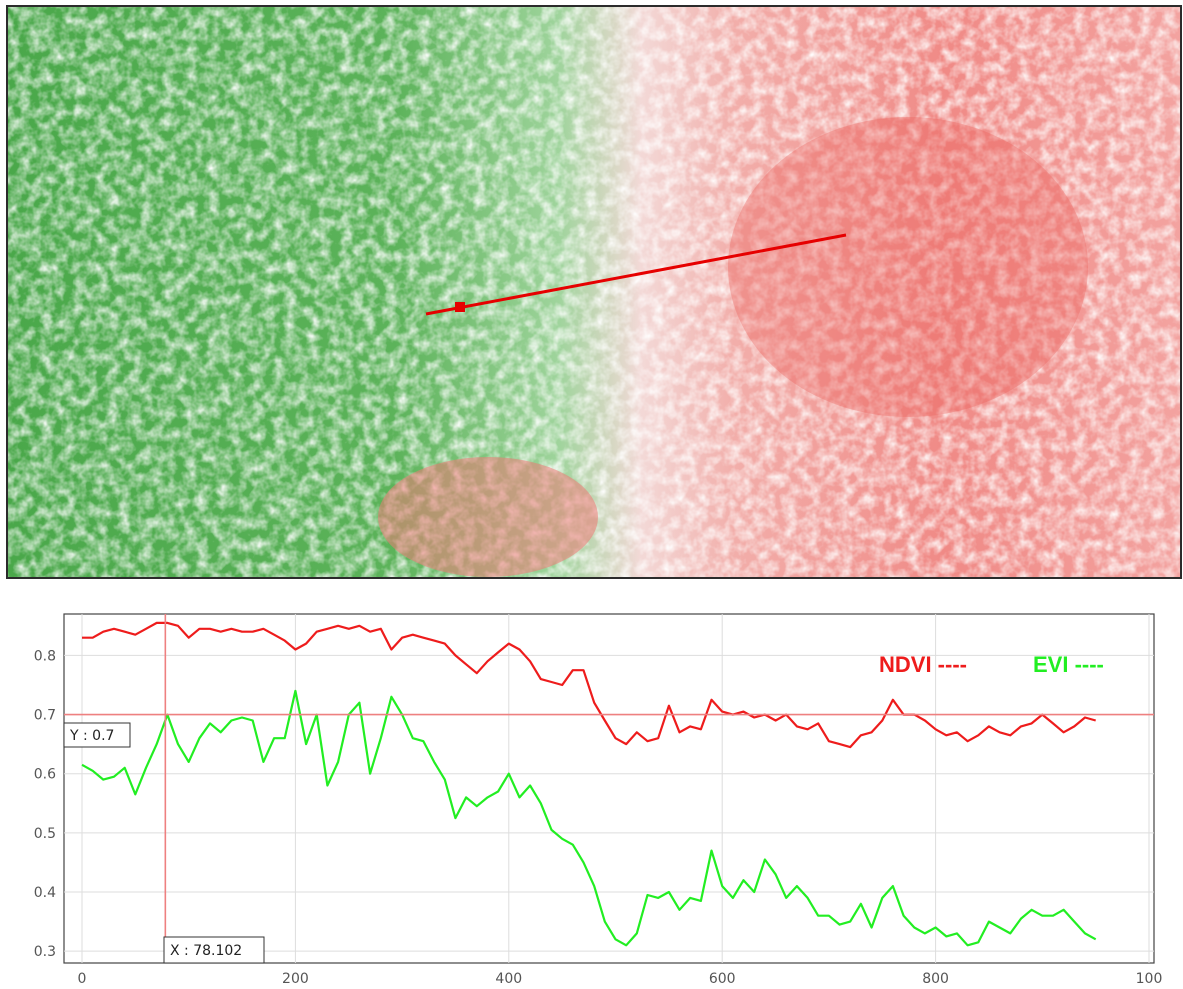  What do you see at coordinates (45, 893) in the screenshot?
I see `y-tick-label: 0.4` at bounding box center [45, 893].